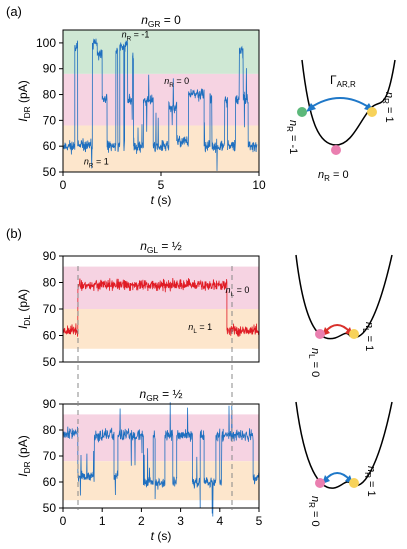 The width and height of the screenshot is (407, 549). I want to click on chart-title: nGL = ½, so click(161, 247).